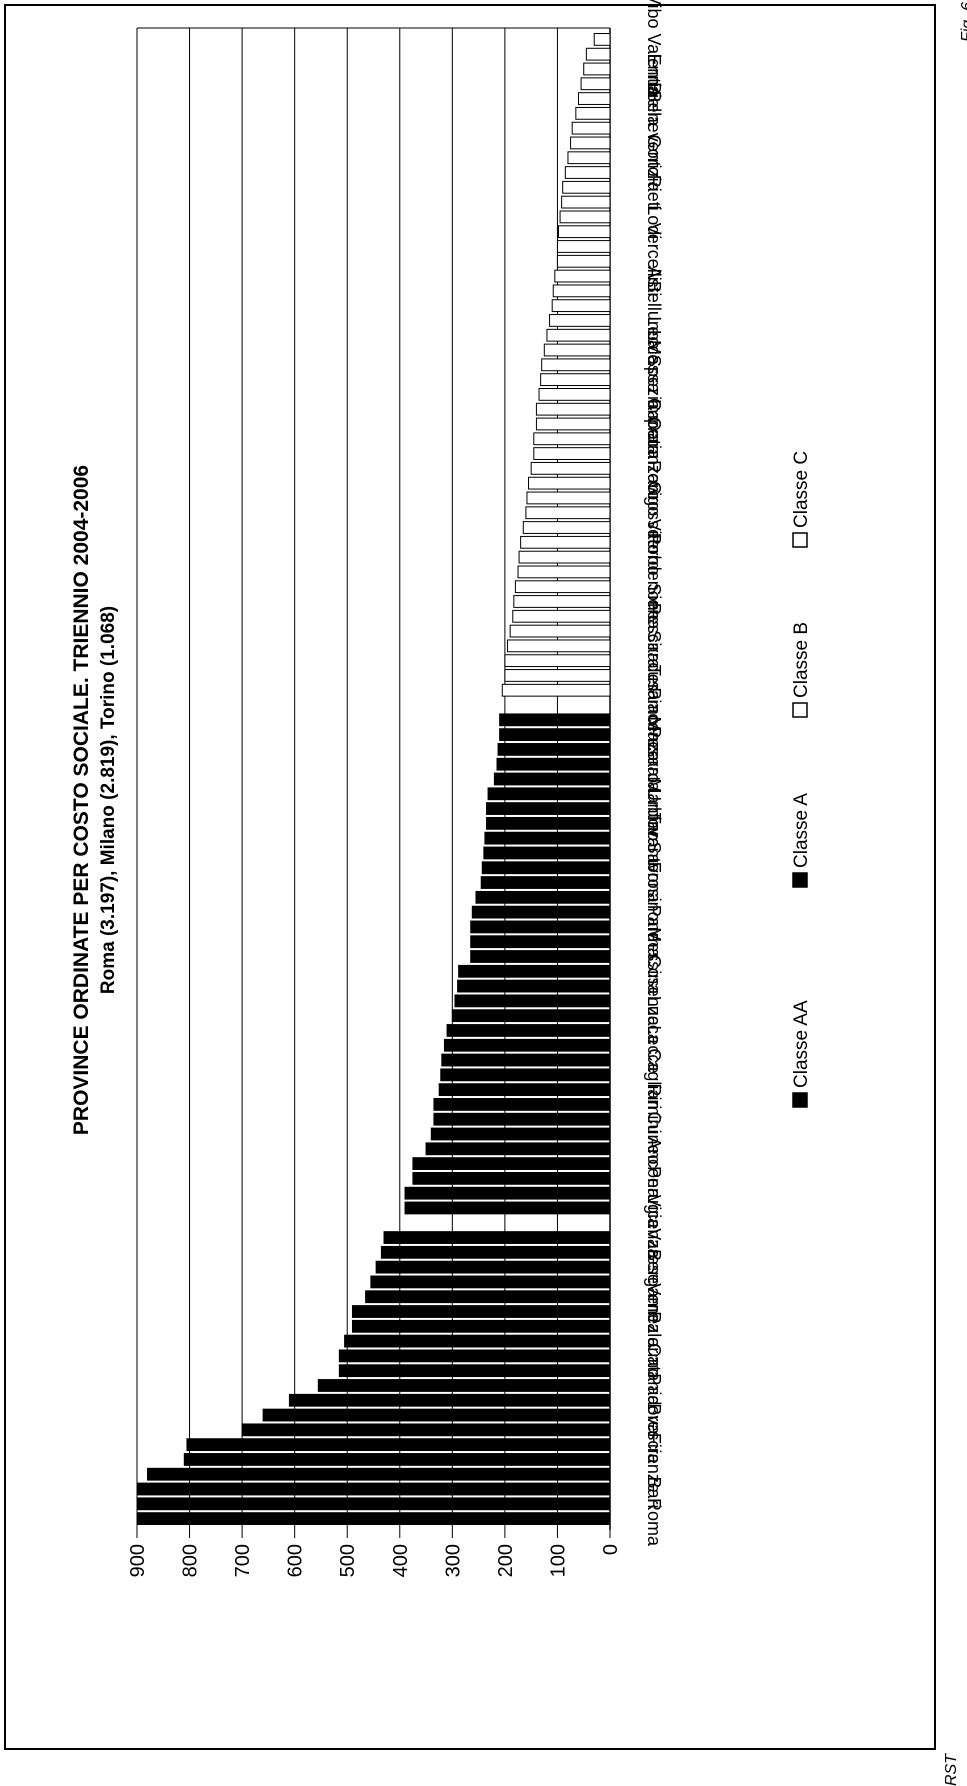 The width and height of the screenshot is (967, 1786). Describe the element at coordinates (436, 1415) in the screenshot. I see `bar: Classe AA: 660` at that location.